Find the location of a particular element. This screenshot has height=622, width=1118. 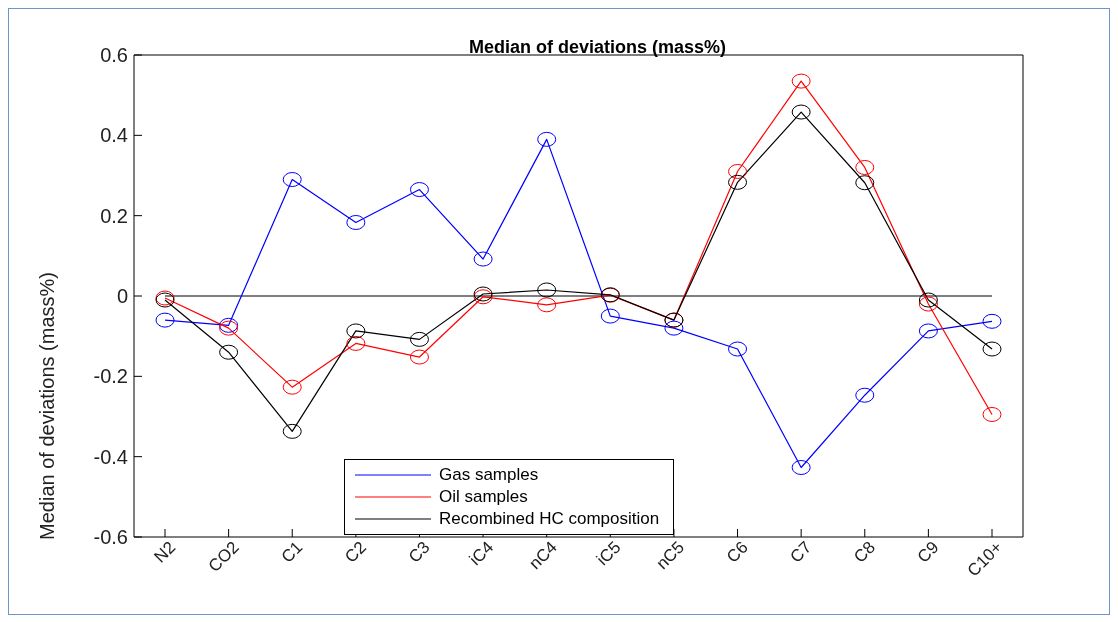

y-tick-label: -0.6 is located at coordinates (110, 537).